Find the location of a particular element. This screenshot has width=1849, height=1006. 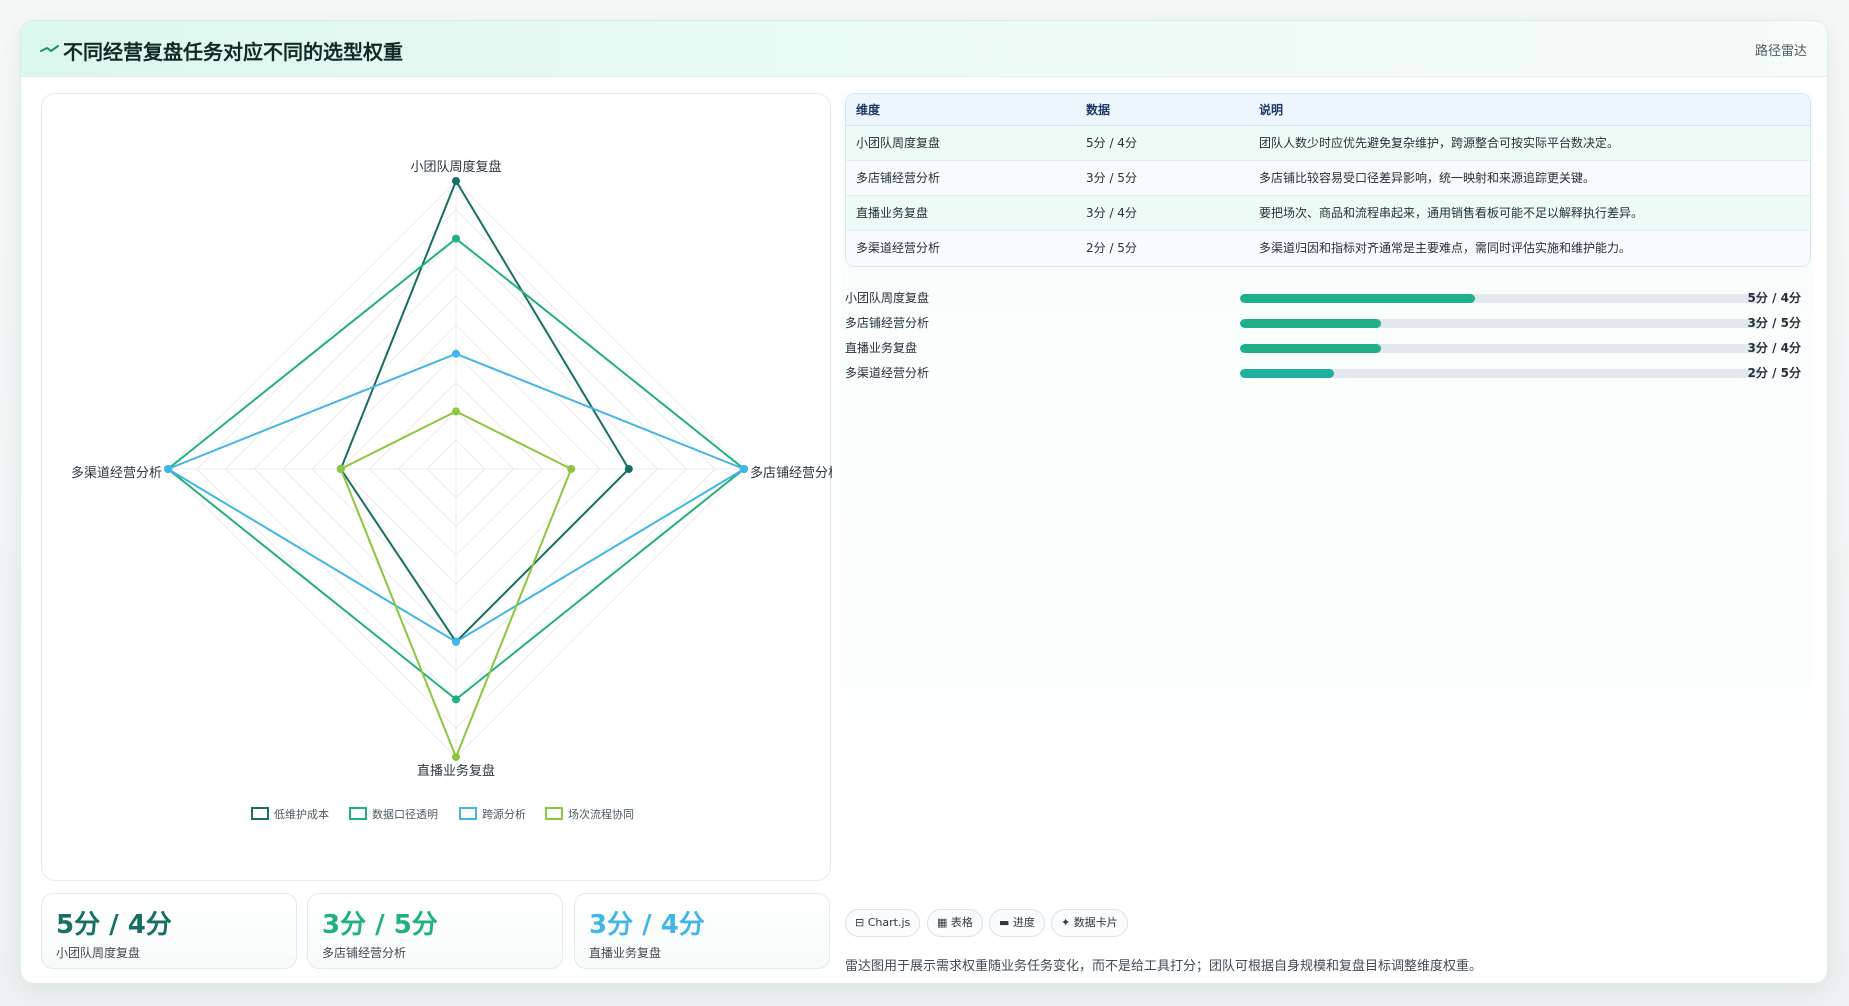

table-header-cell: 数据 is located at coordinates (1098, 110).